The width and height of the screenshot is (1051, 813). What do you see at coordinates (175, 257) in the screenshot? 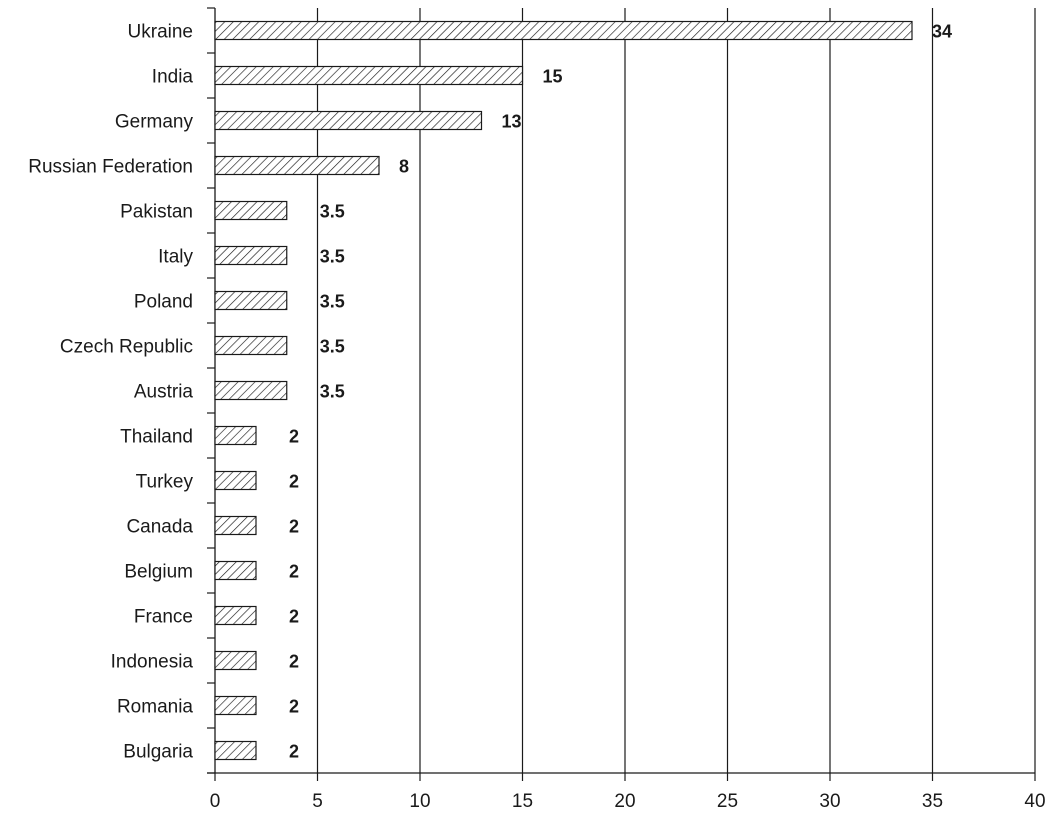
I see `category-label: Italy` at bounding box center [175, 257].